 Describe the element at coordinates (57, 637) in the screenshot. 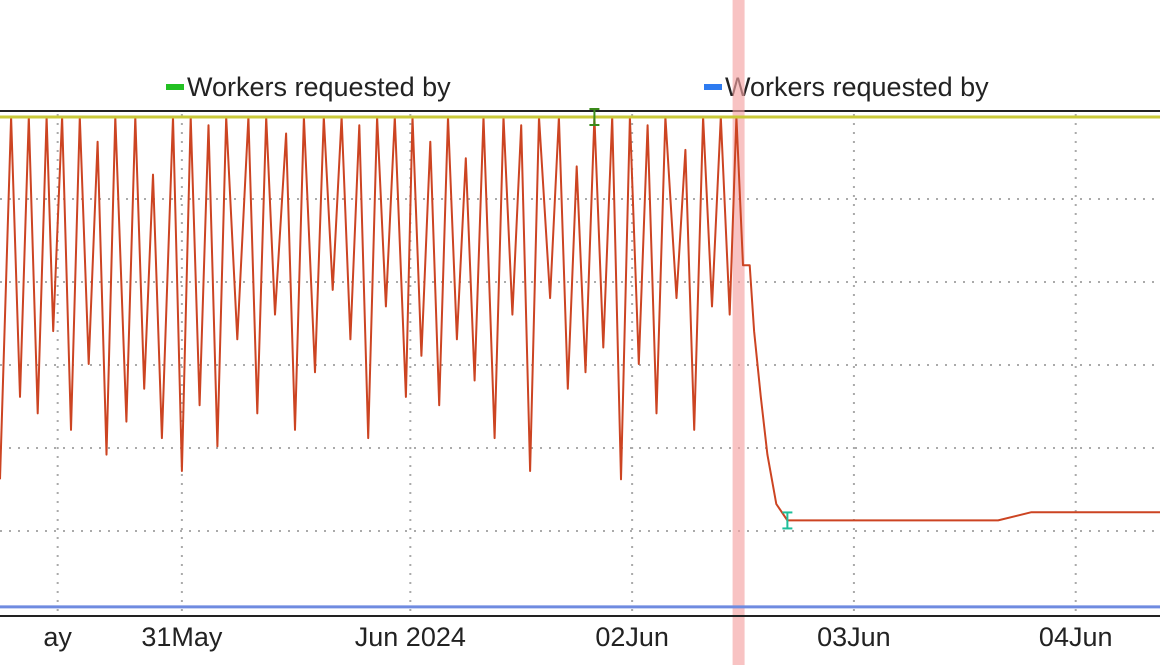

I see `x-tick-label-0: ay` at that location.